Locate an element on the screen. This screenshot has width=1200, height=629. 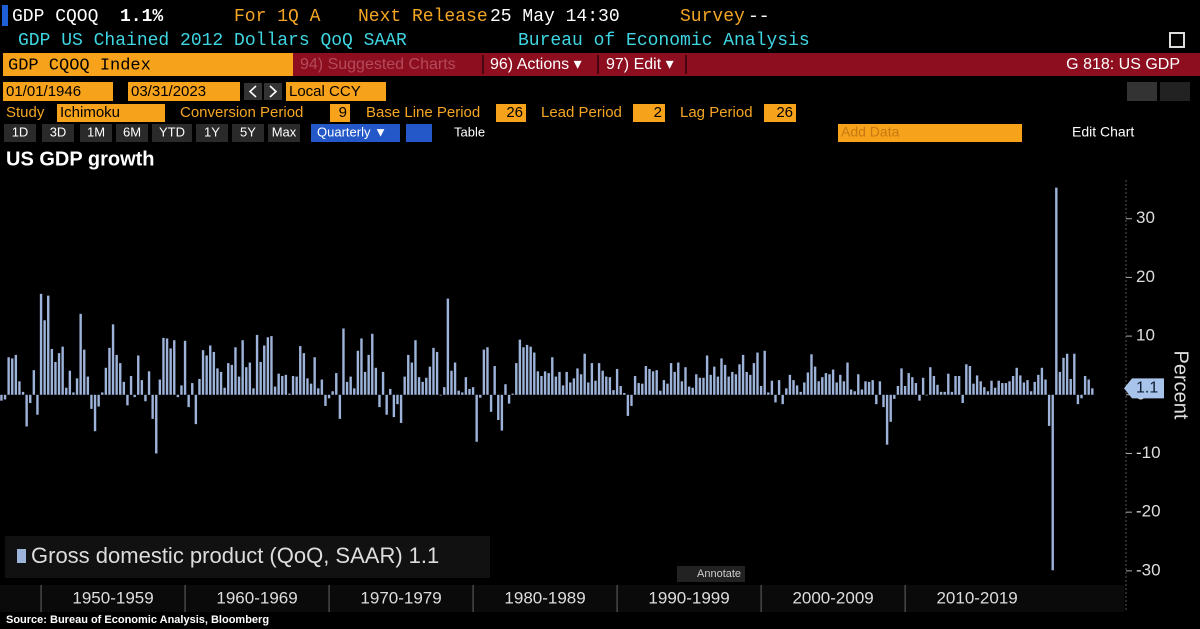
range-label: YTD is located at coordinates (172, 131).